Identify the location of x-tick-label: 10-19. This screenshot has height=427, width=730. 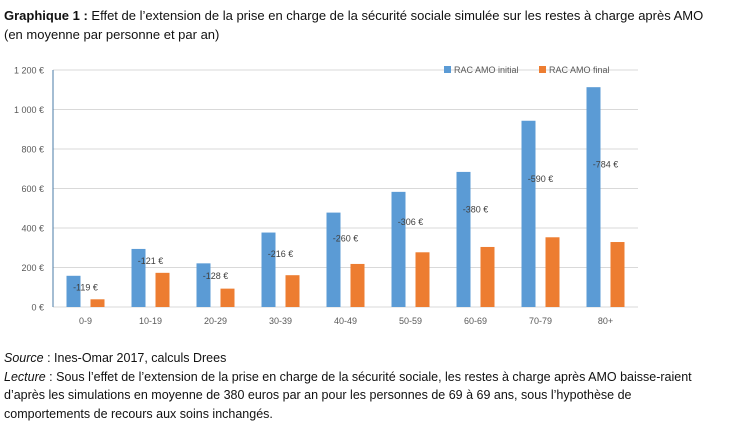
(150, 321).